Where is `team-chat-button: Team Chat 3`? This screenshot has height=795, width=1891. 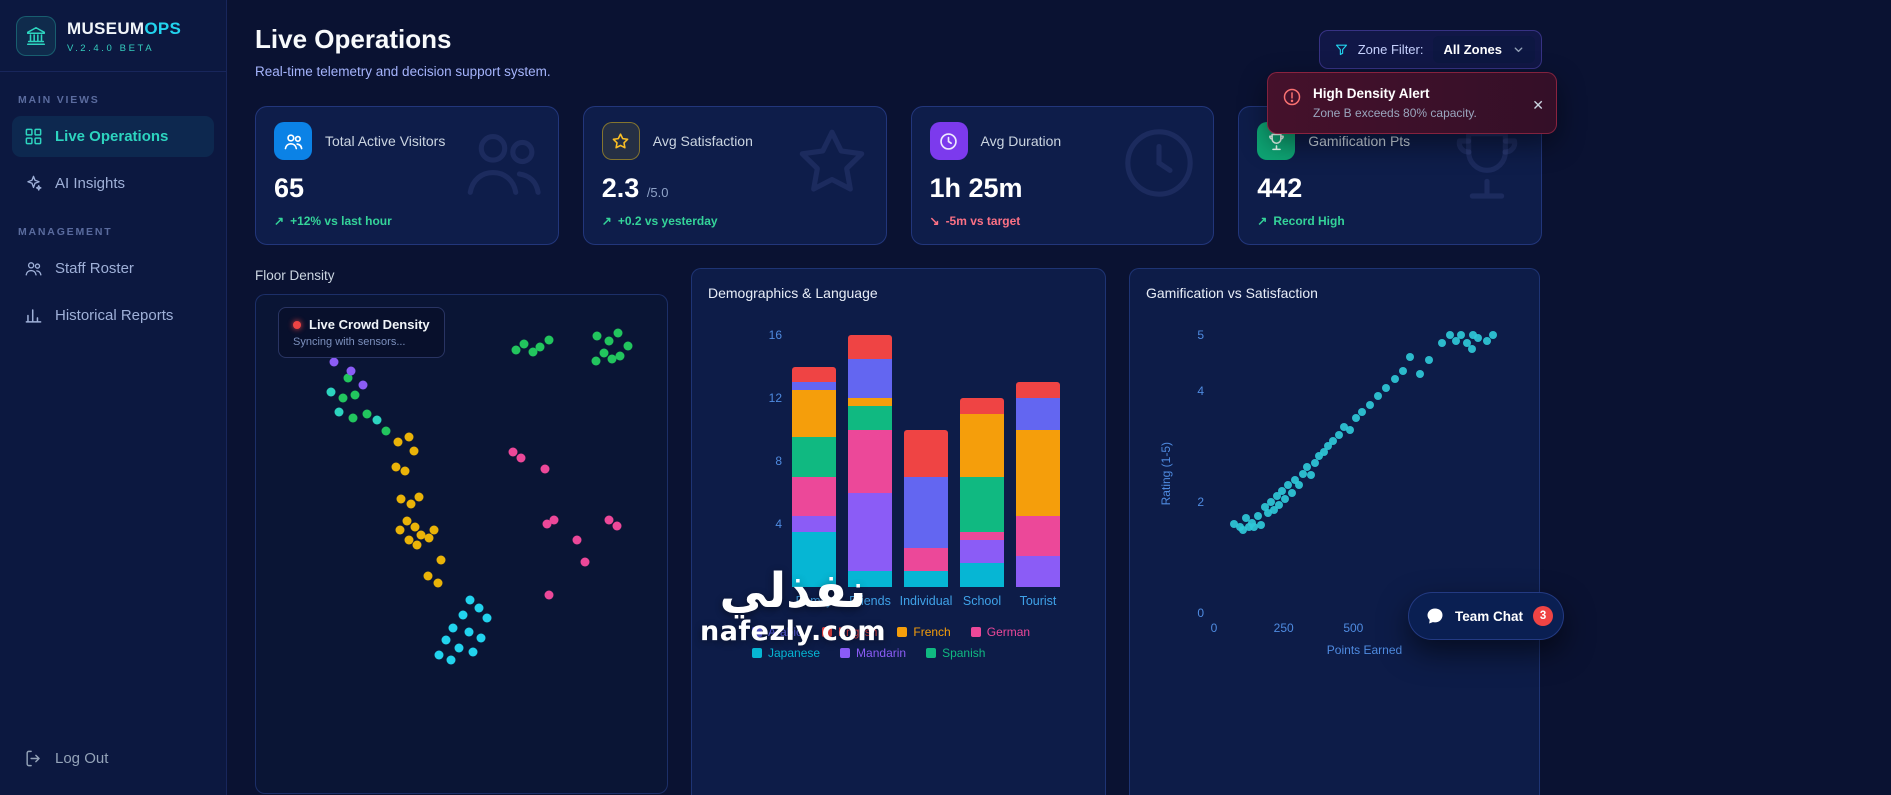
team-chat-button: Team Chat 3 is located at coordinates (1486, 616).